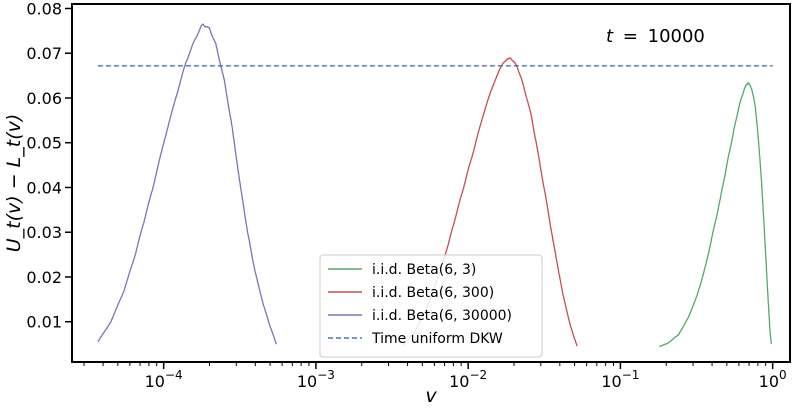  What do you see at coordinates (44, 53) in the screenshot?
I see `y-tick-label: 0.07` at bounding box center [44, 53].